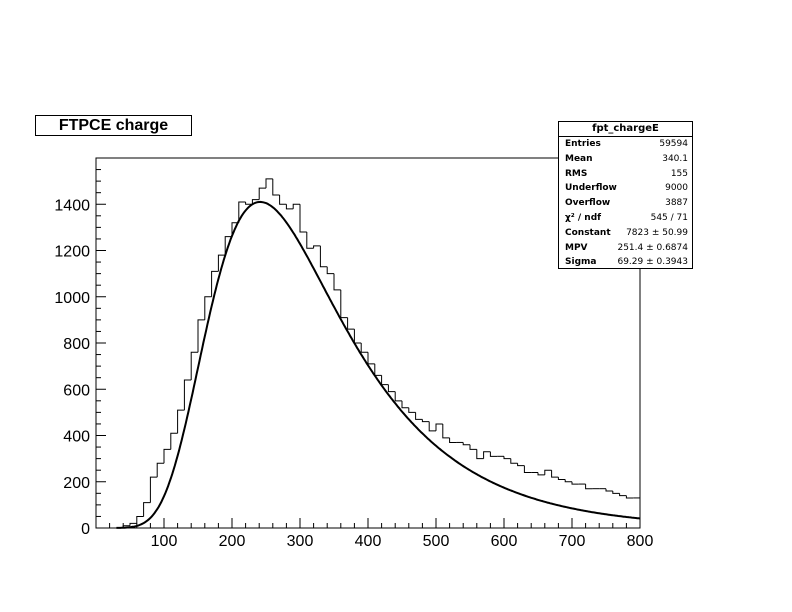 The height and width of the screenshot is (612, 792). What do you see at coordinates (583, 217) in the screenshot?
I see `stats-label: χ² / ndf` at bounding box center [583, 217].